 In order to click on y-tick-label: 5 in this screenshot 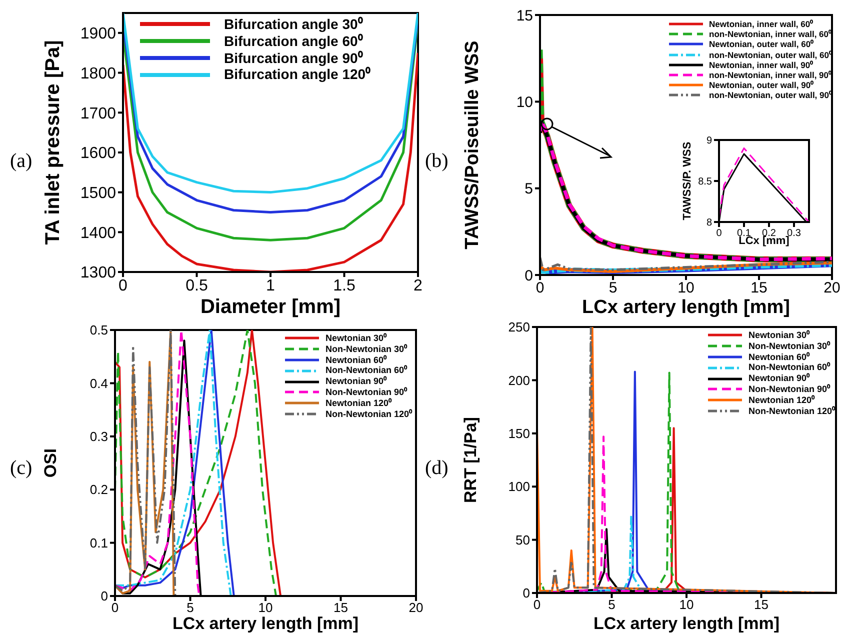, I will do `click(528, 189)`.